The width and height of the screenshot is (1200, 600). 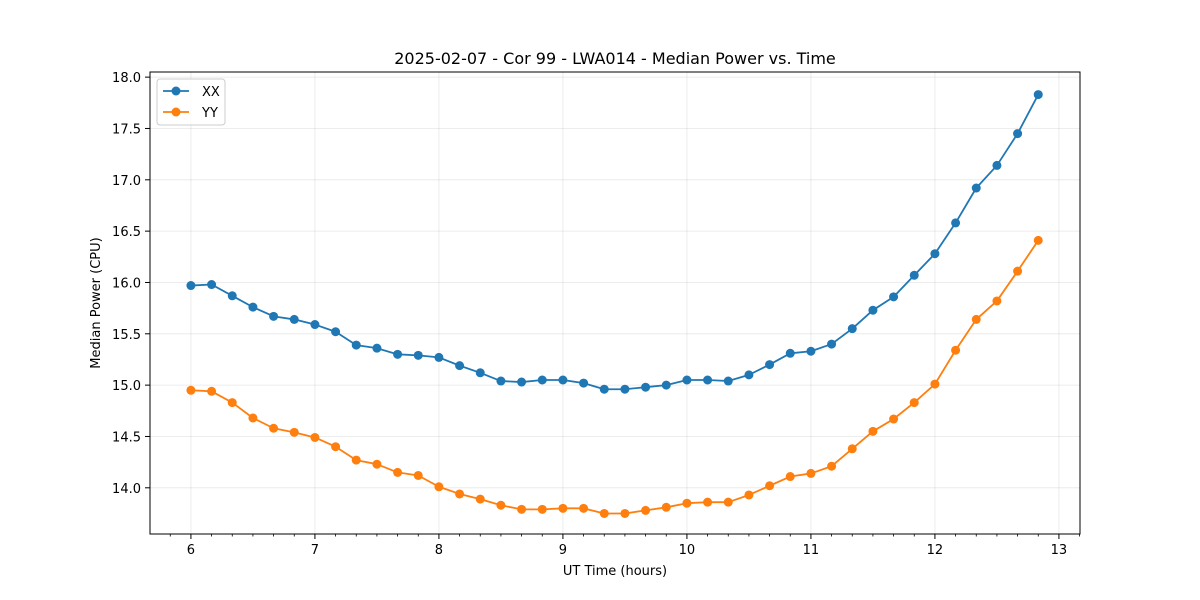 I want to click on y-tick-label: 16.5, so click(x=126, y=232).